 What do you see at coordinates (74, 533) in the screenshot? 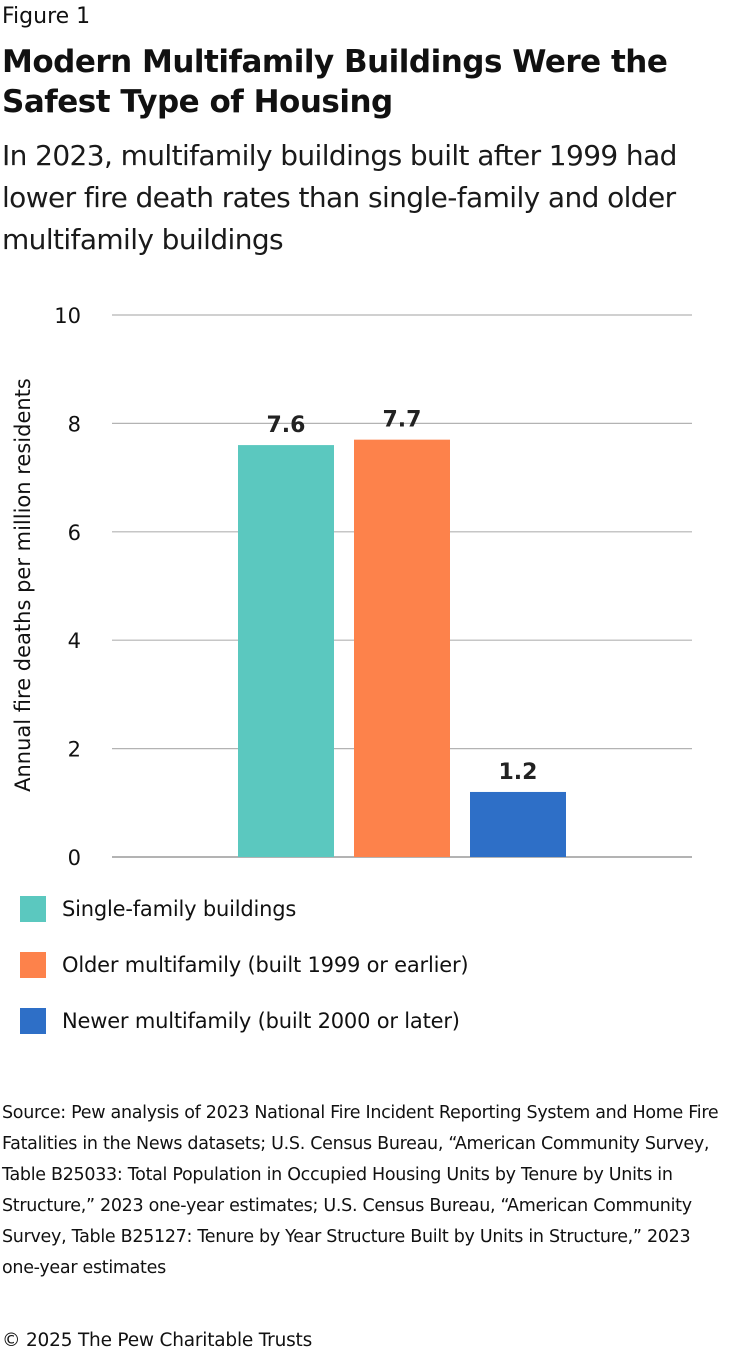
I see `y-tick-label: 6` at bounding box center [74, 533].